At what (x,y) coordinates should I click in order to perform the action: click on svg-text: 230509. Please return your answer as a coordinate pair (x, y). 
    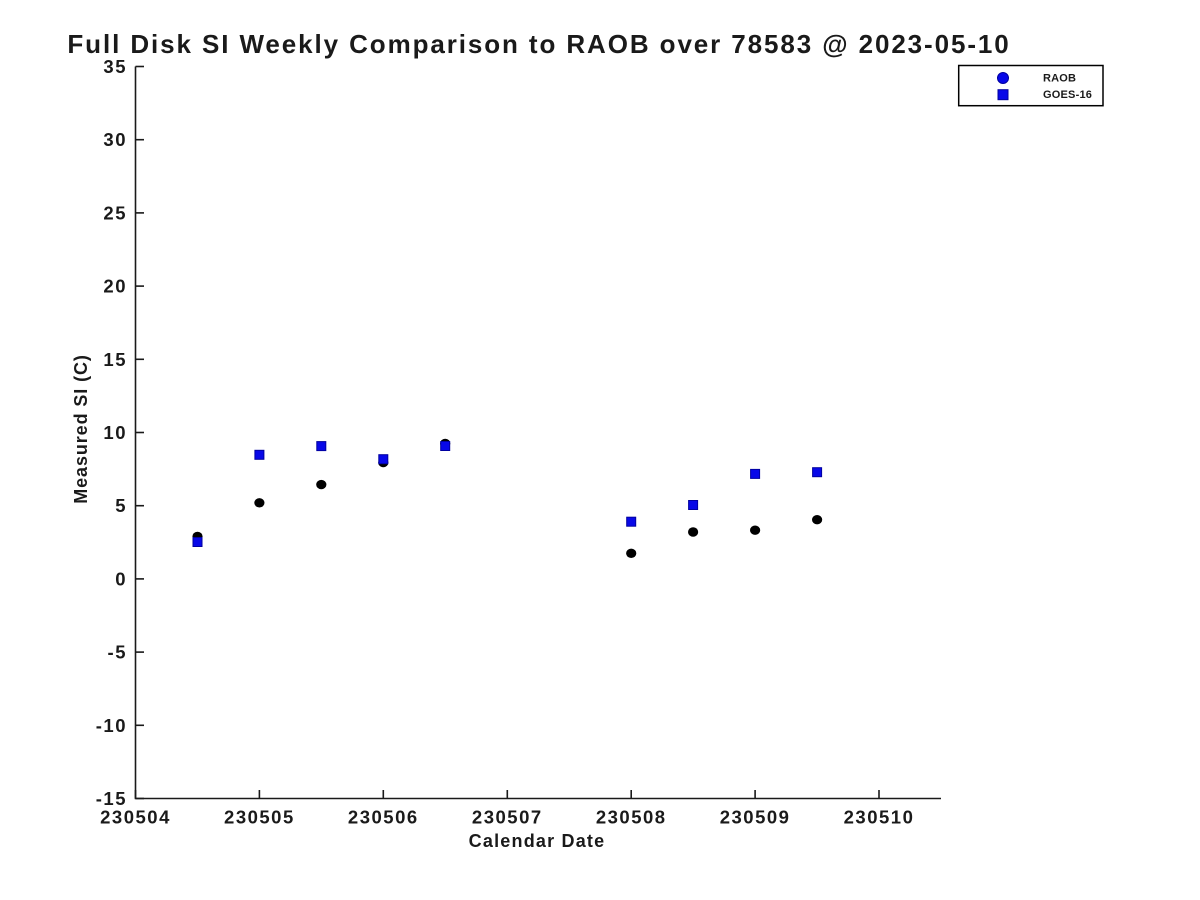
    Looking at the image, I should click on (755, 817).